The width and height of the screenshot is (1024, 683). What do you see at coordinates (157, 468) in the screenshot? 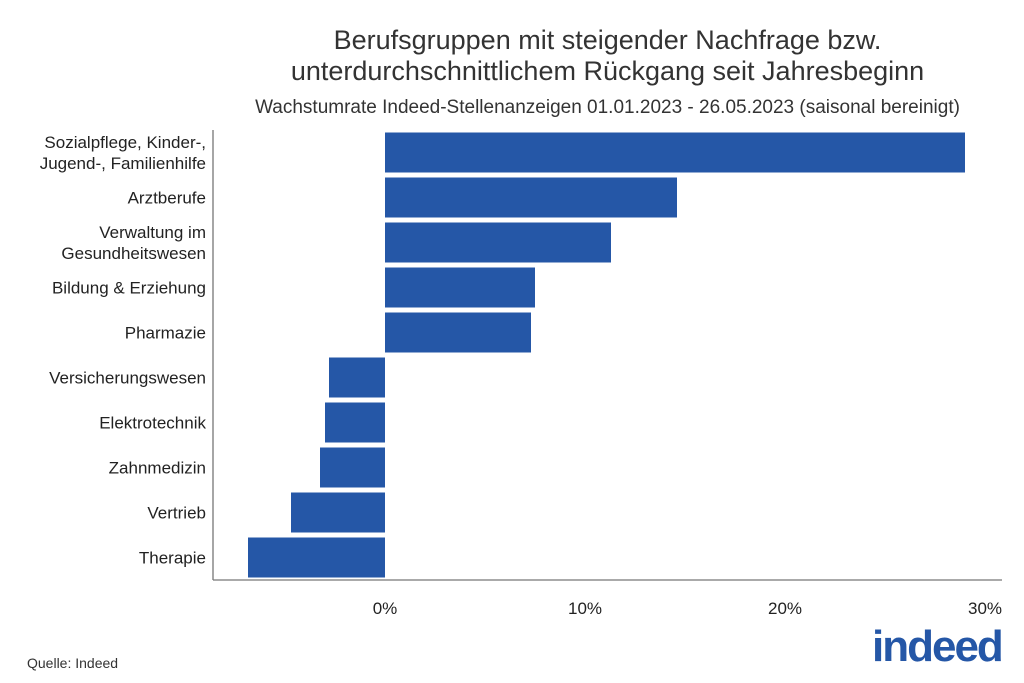
I see `category-label: Zahnmedizin` at bounding box center [157, 468].